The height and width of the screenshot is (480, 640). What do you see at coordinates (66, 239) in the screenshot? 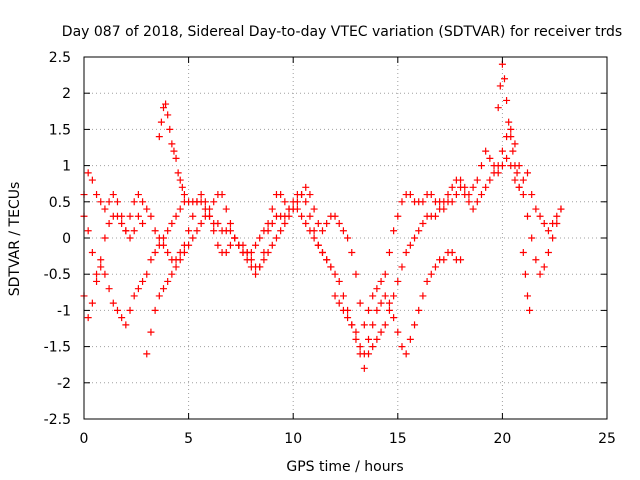
I see `y-tick-label: 0` at bounding box center [66, 239].